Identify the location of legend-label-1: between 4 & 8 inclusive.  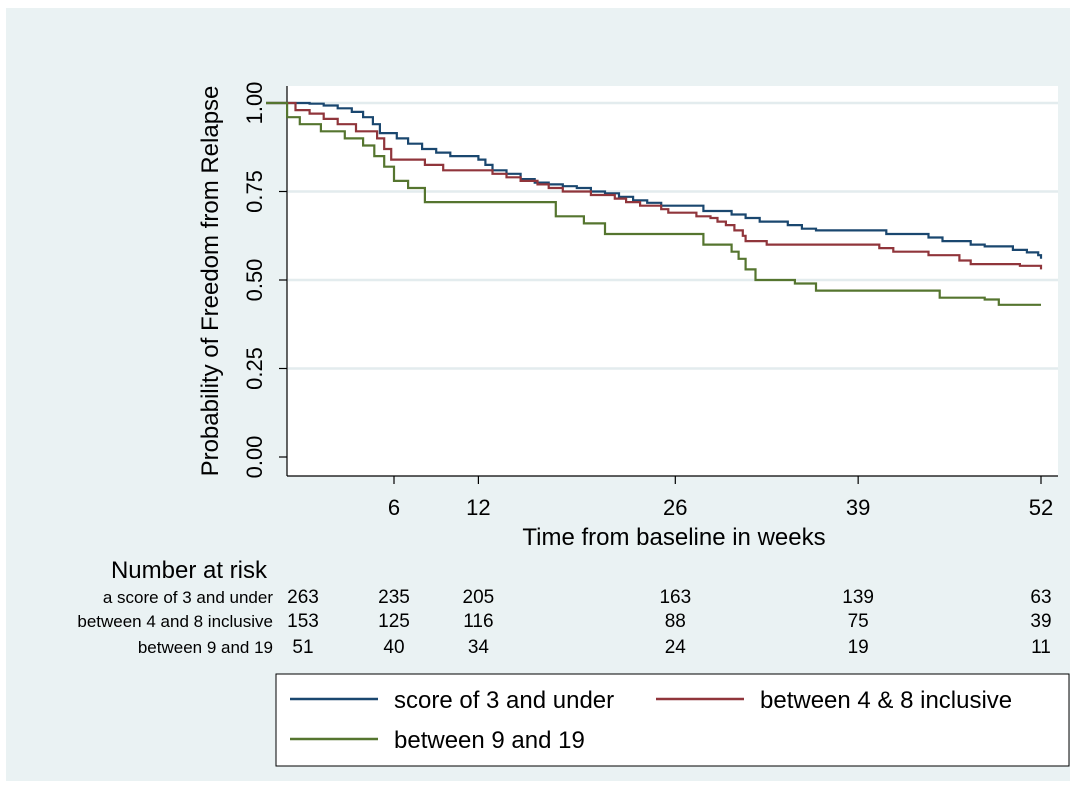
(886, 700).